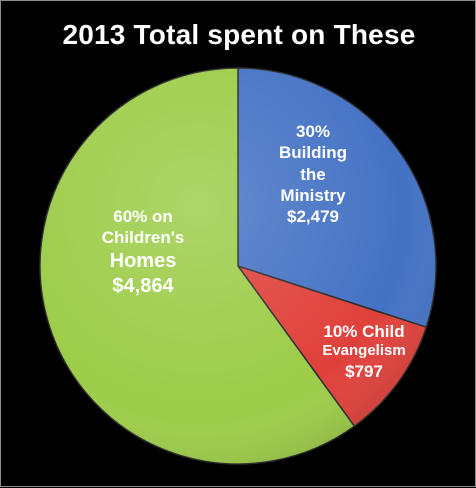  I want to click on chart-title: 2013 Total spent on These, so click(239, 34).